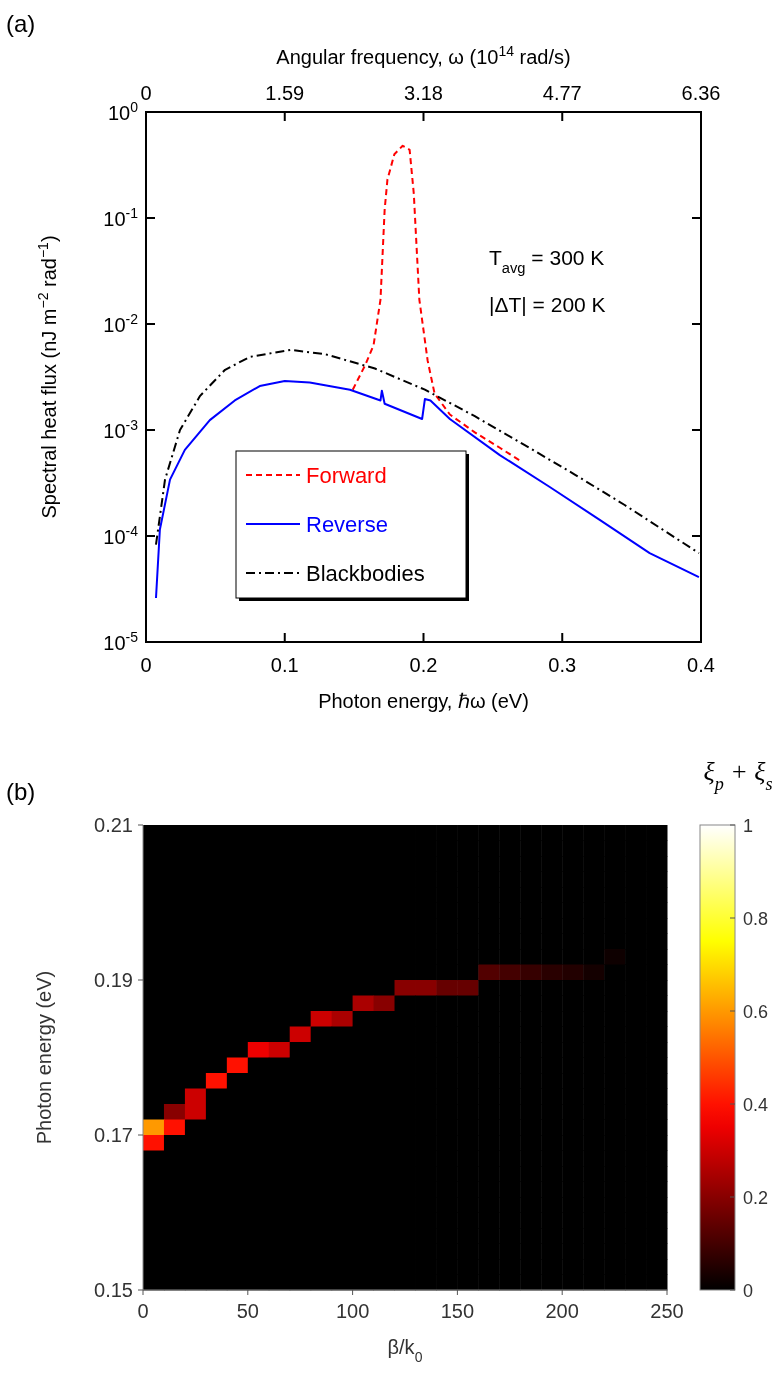  What do you see at coordinates (756, 919) in the screenshot?
I see `color-bar-label: 0.8` at bounding box center [756, 919].